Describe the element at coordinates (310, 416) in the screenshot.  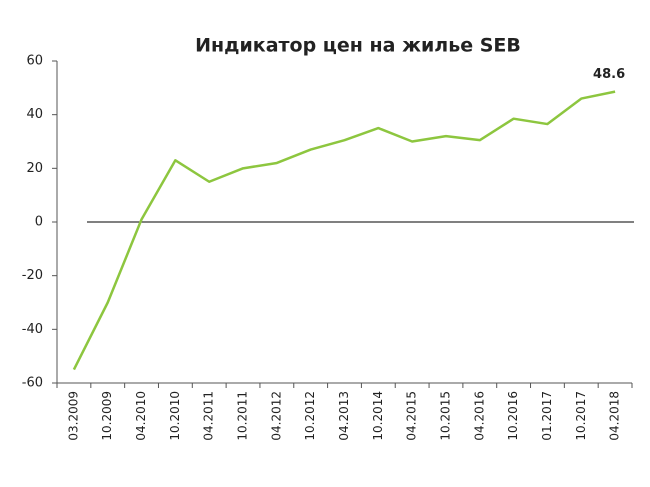
I see `x-tick-label: 10.2012` at that location.